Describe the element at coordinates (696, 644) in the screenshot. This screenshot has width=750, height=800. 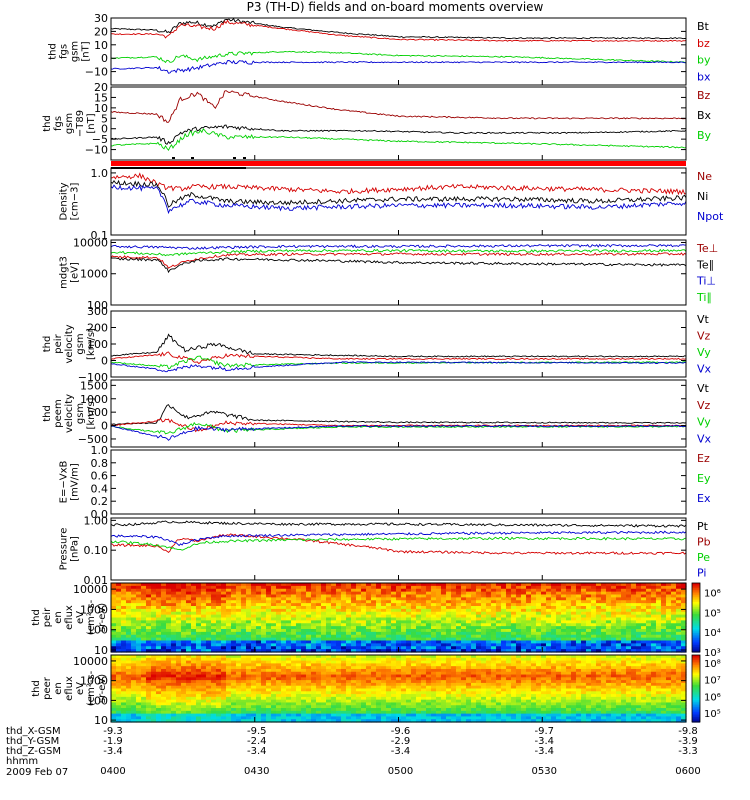
I see `colorbar-step` at that location.